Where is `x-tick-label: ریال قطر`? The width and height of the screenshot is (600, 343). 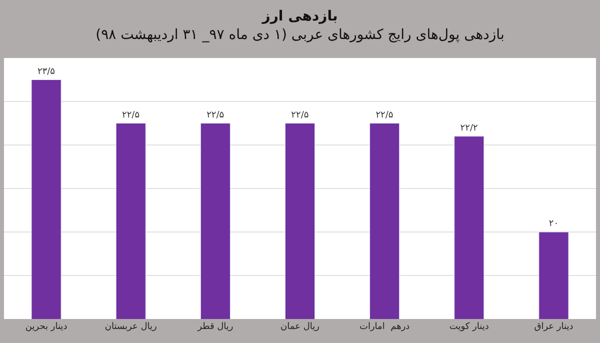
x-tick-label: ریال قطر is located at coordinates (215, 327).